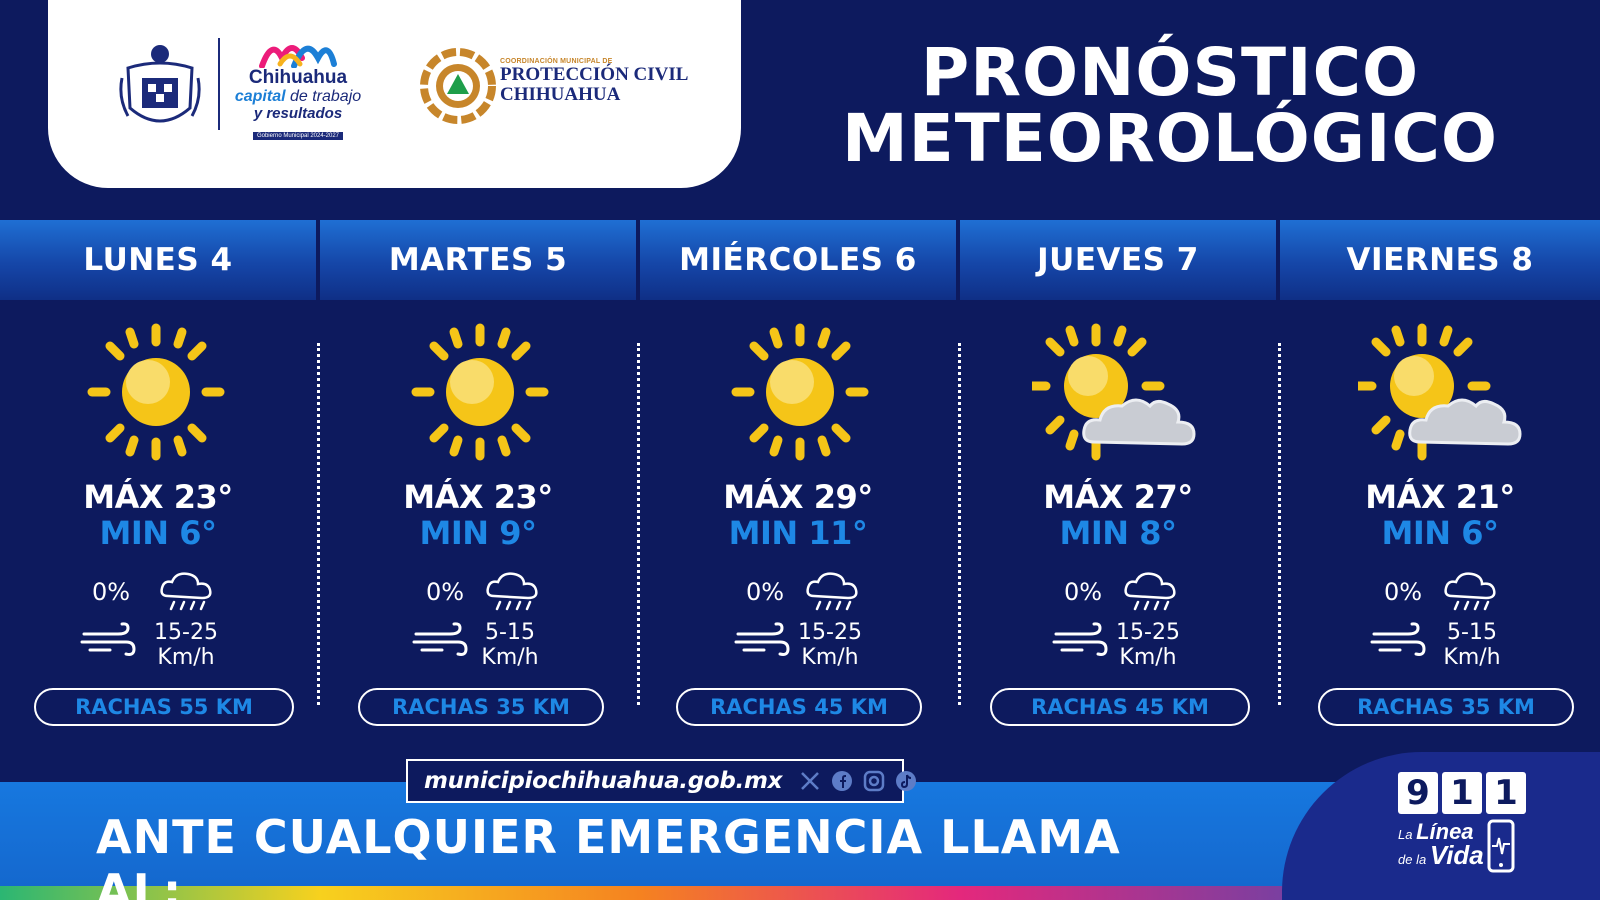  I want to click on day-column-thu: MÁX 27° MIN 8° 0% 15-25 Km/h RACHAS 45 KM, so click(1118, 520).